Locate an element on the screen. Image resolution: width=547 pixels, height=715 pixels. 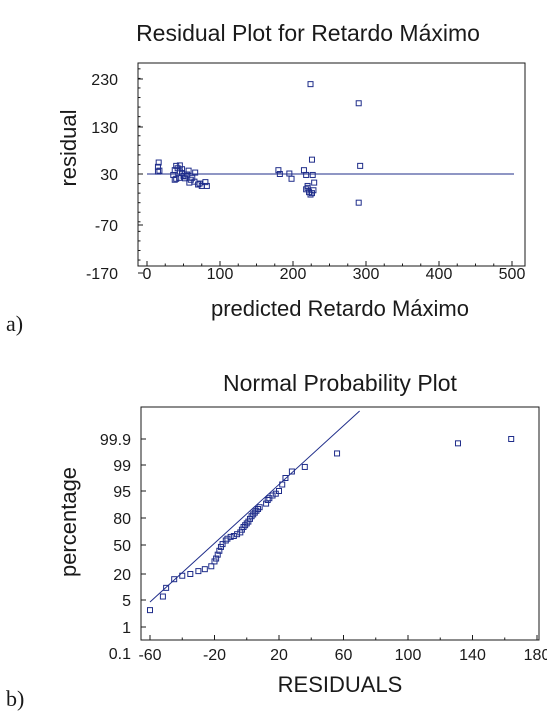
chart-a-title: Residual Plot for Retardo Máximo is located at coordinates (308, 33).